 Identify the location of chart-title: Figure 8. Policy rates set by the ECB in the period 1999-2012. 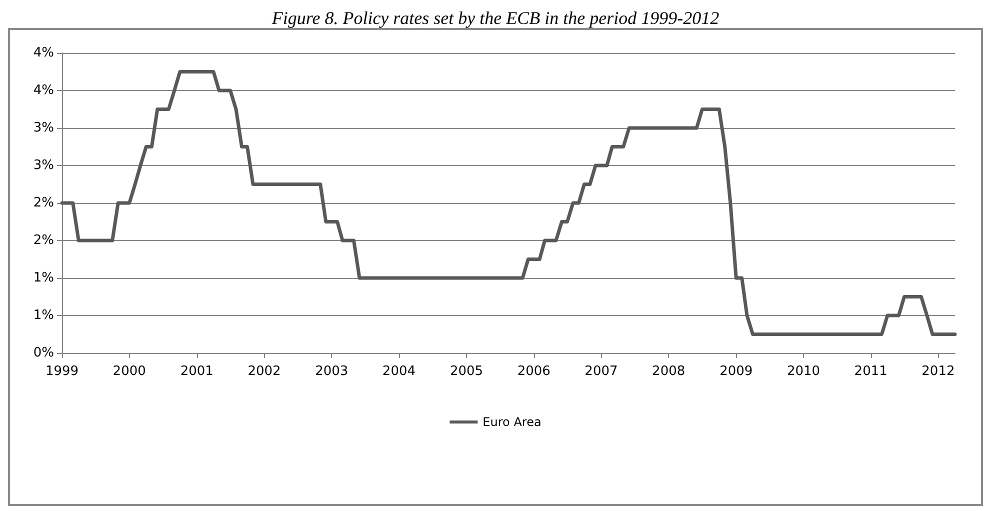
(495, 18).